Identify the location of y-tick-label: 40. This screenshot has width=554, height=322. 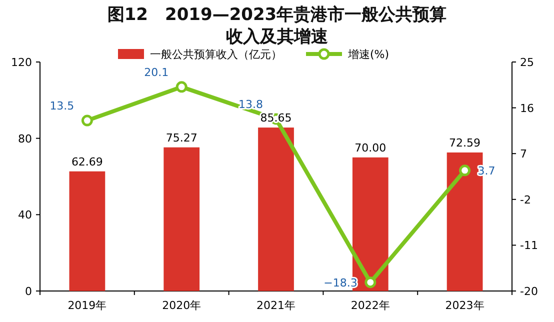
(25, 215).